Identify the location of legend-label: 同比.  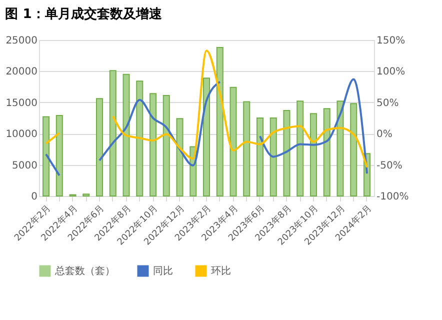
(163, 271).